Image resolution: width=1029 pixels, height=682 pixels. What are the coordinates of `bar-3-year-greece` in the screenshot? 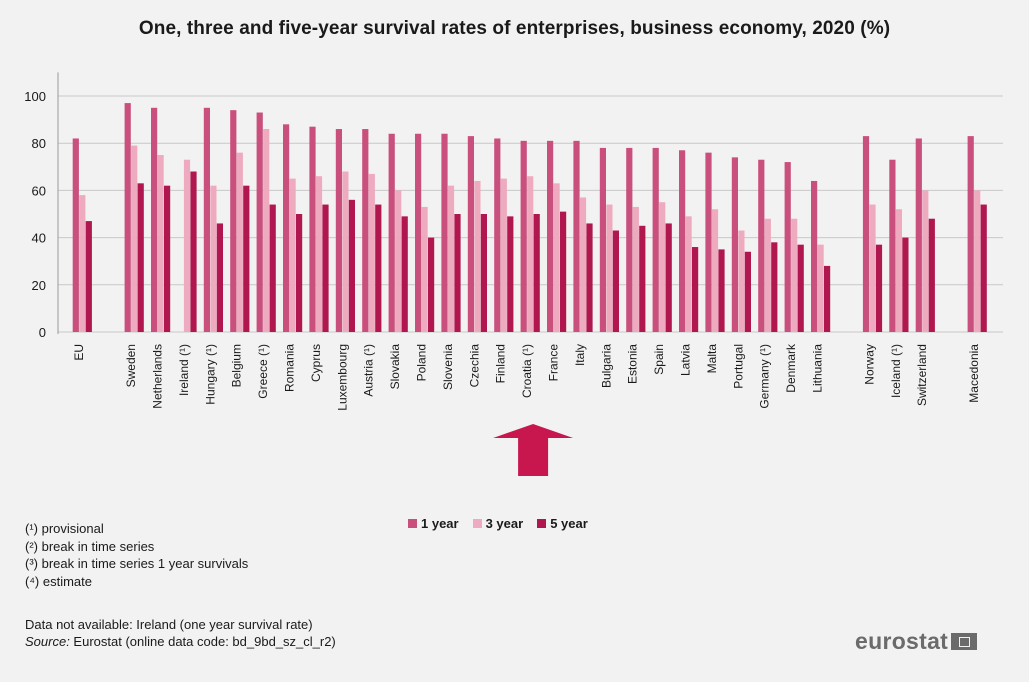 It's located at (266, 230).